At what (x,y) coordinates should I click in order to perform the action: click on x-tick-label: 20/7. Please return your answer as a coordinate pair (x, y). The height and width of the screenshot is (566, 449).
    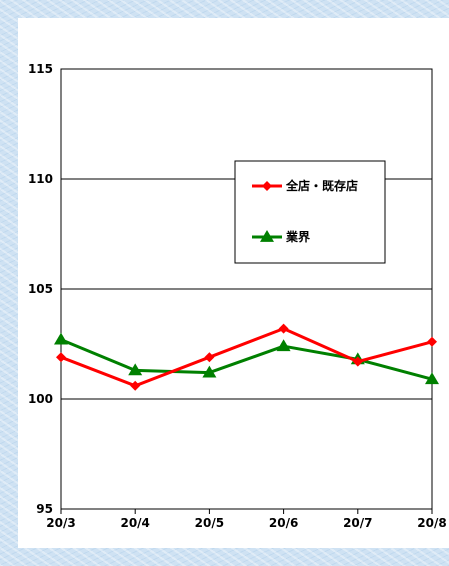
    Looking at the image, I should click on (357, 523).